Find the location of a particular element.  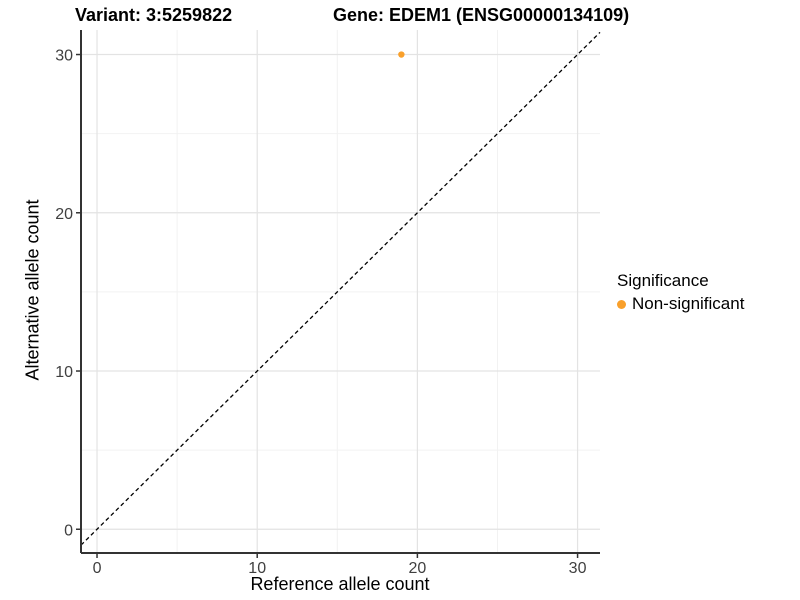

plot-title-variant: Variant: 3:5259822 is located at coordinates (154, 15).